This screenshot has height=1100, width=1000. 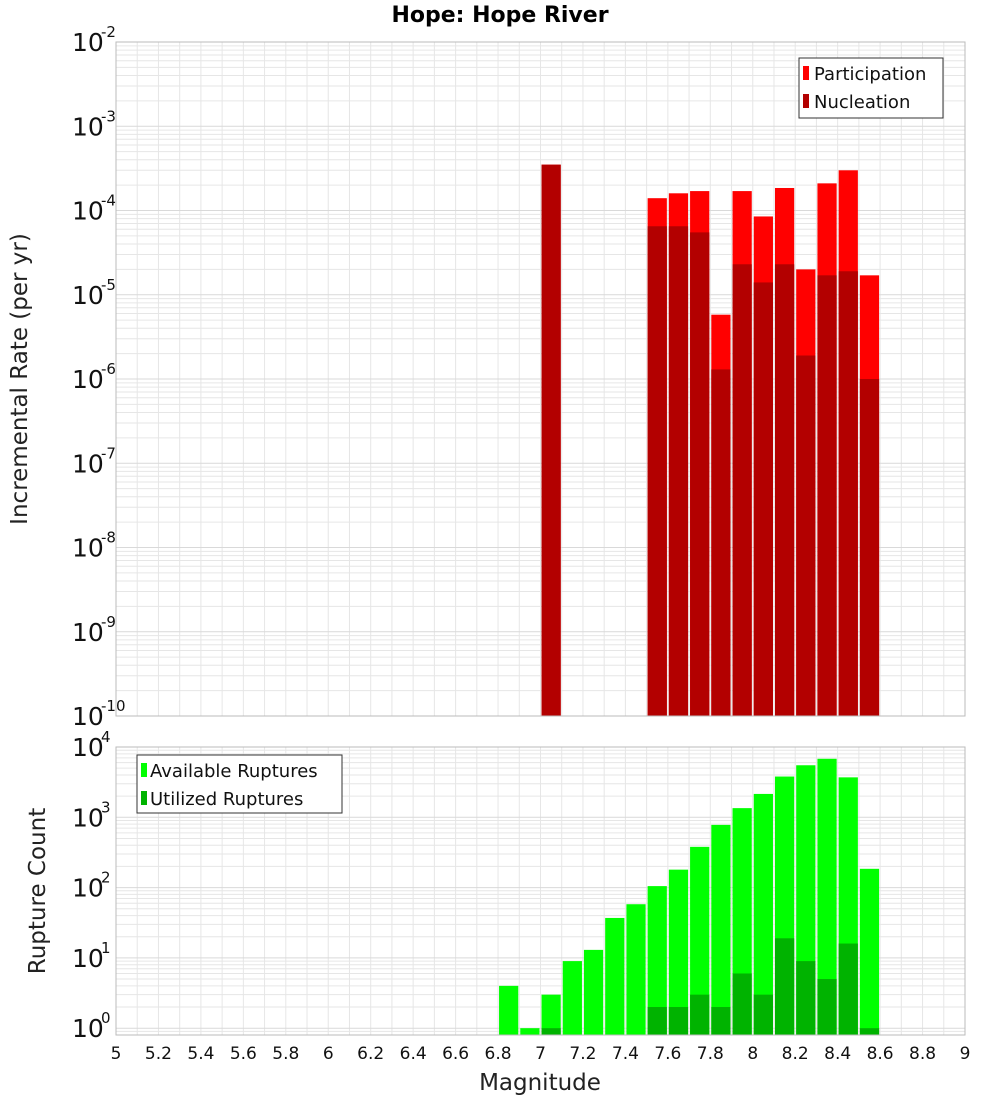 I want to click on x-tick-label: 8.2, so click(x=795, y=1054).